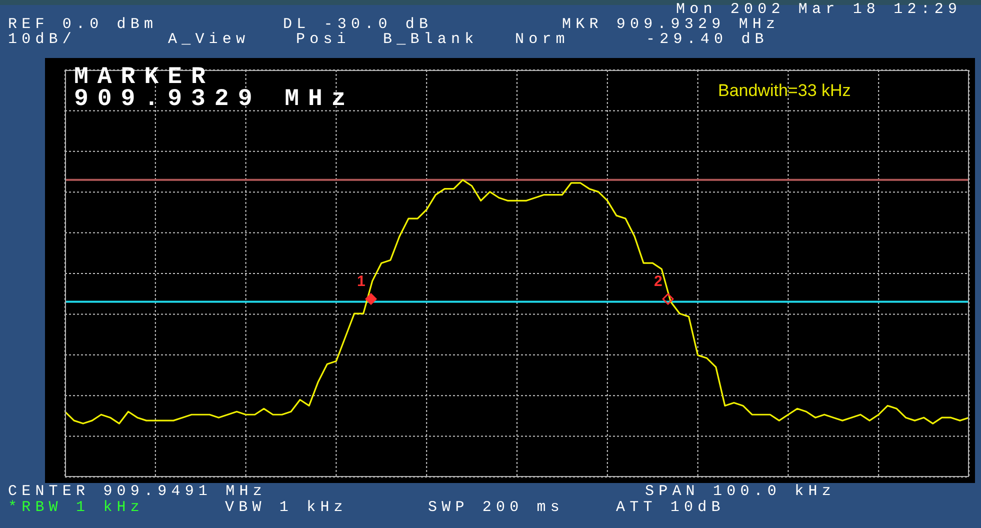  I want to click on text: CENTER 909.9491 MHz, so click(137, 491).